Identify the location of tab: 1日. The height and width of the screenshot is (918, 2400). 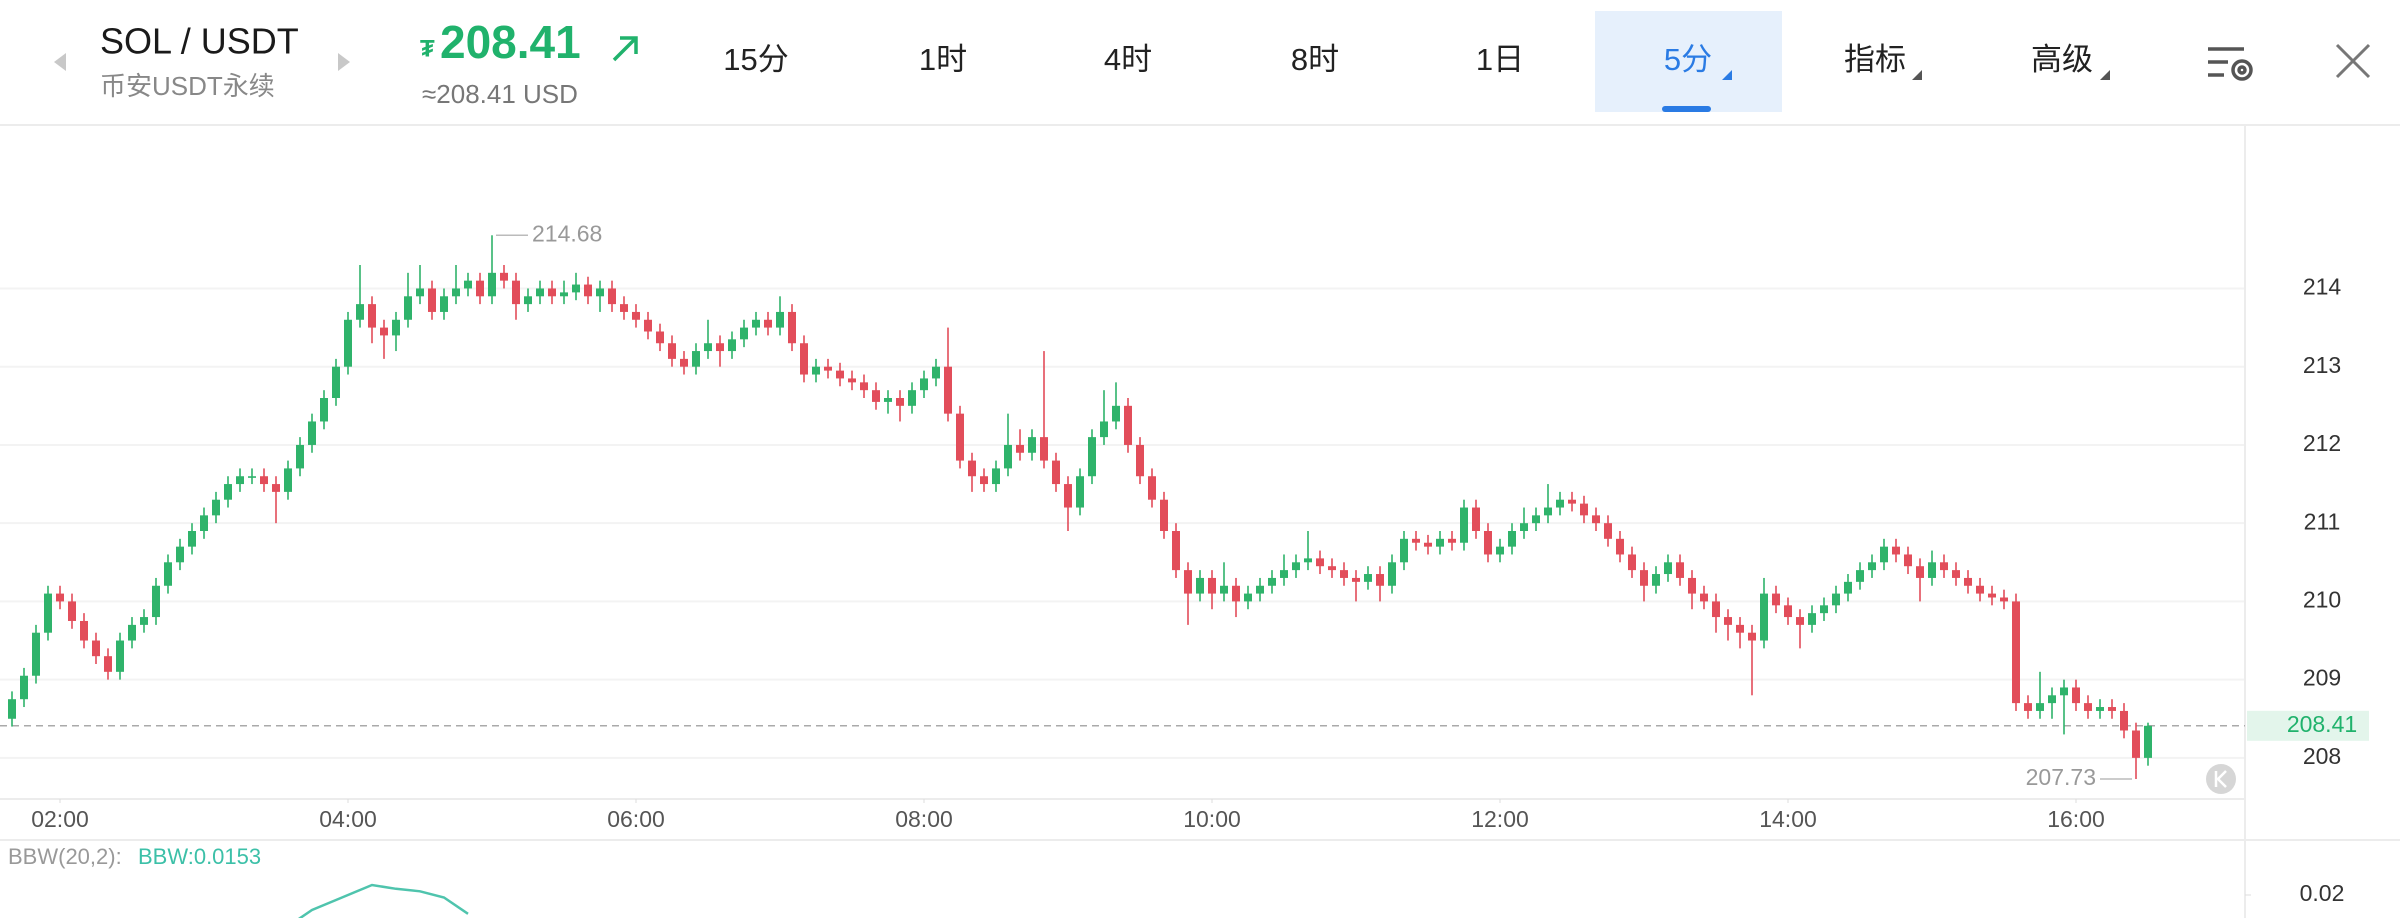
(1500, 59).